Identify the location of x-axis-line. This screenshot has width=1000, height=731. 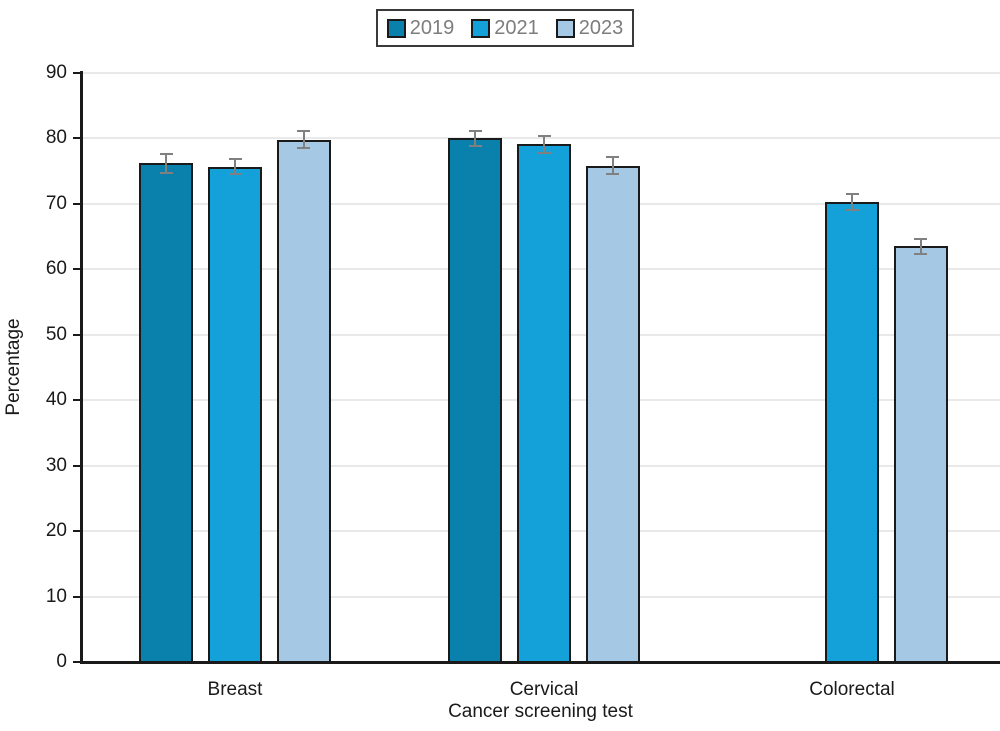
(539, 662).